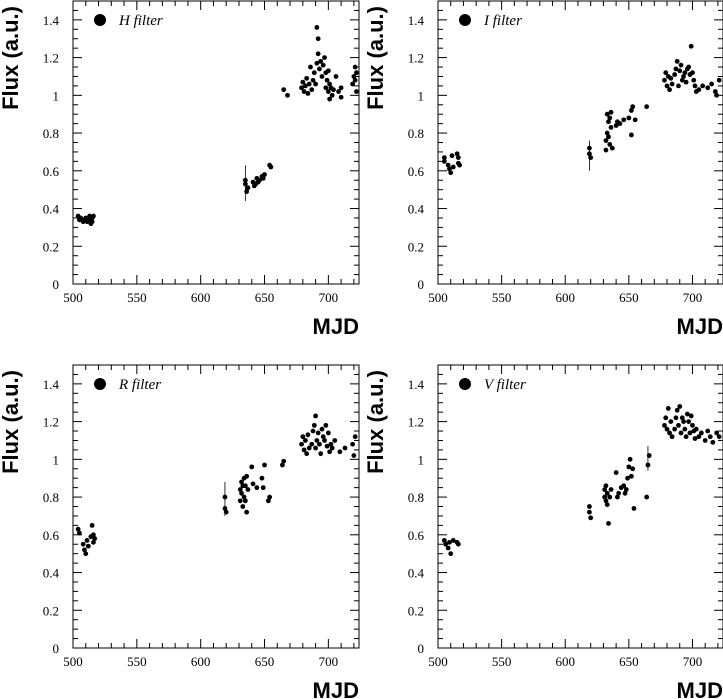 This screenshot has height=699, width=723. What do you see at coordinates (51, 58) in the screenshot?
I see `y-tick-label: 1.2` at bounding box center [51, 58].